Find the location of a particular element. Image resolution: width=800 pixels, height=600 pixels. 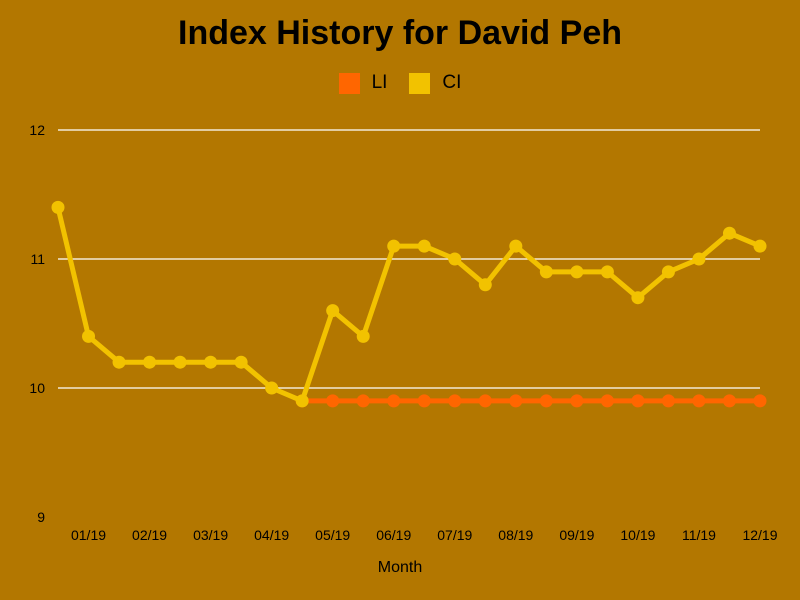

legend-item-ci: CI is located at coordinates (435, 83).